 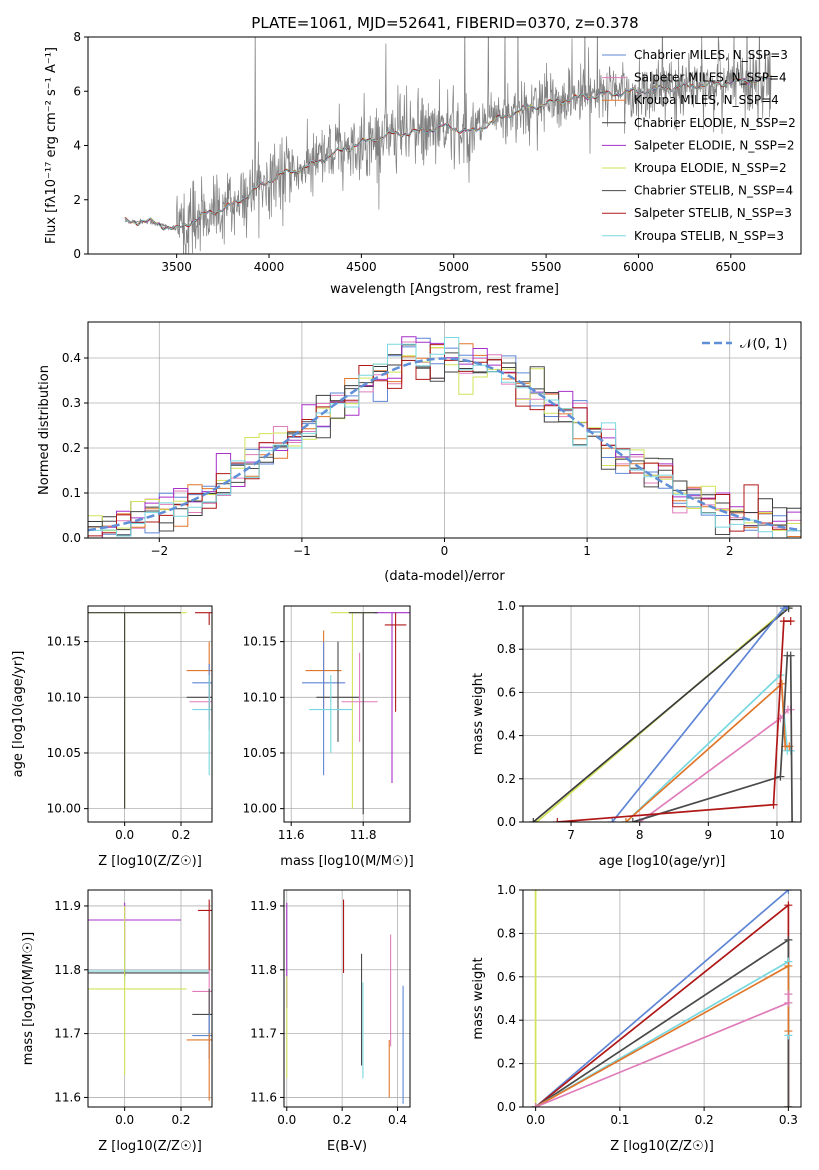 I want to click on y-tick-label: 10.00, so click(x=260, y=809).